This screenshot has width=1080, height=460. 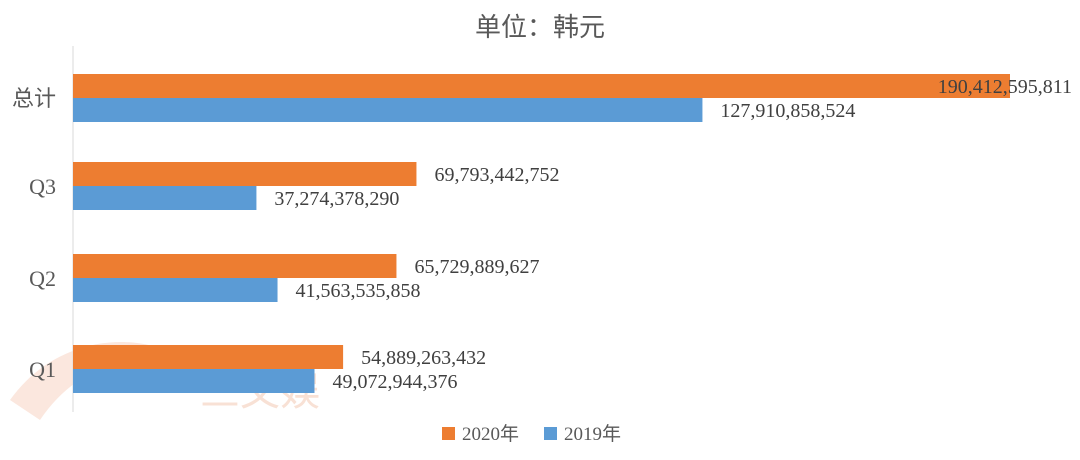 What do you see at coordinates (496, 175) in the screenshot?
I see `data-label: 69,793,442,752` at bounding box center [496, 175].